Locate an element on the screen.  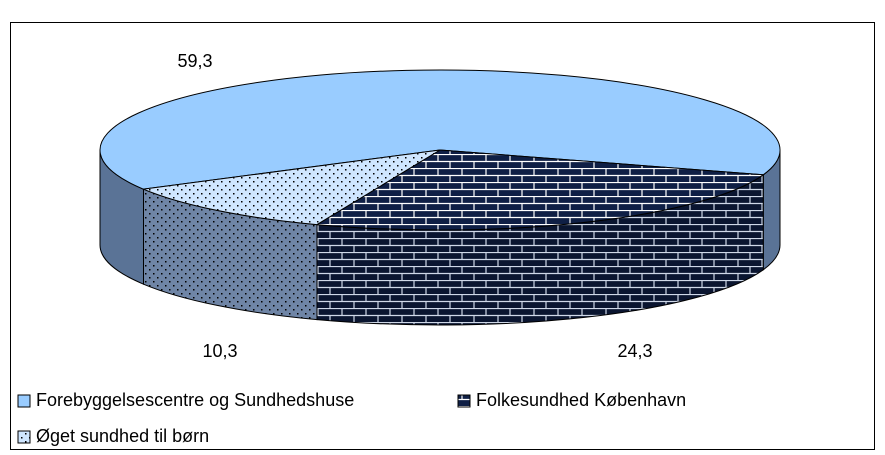
data-label: 59,3 is located at coordinates (194, 61).